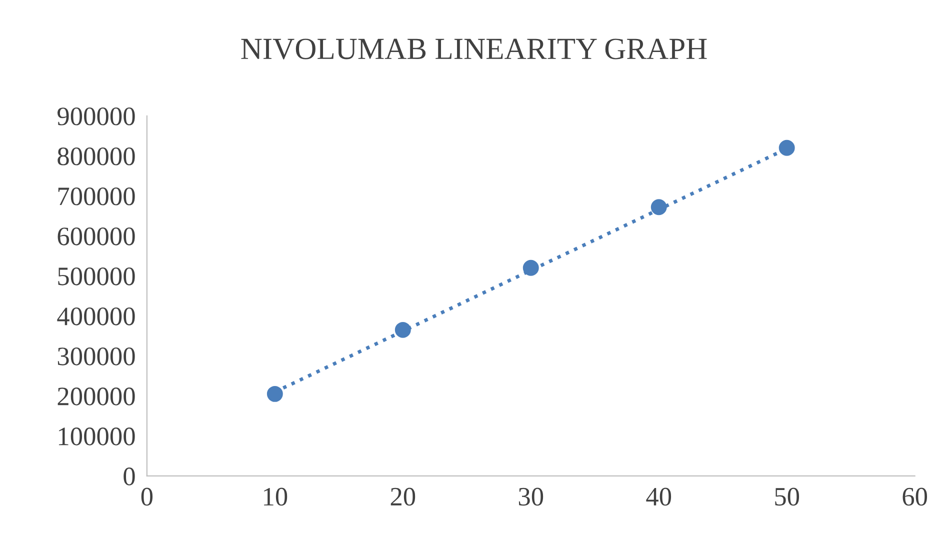 This screenshot has width=948, height=539. Describe the element at coordinates (96, 157) in the screenshot. I see `y-tick-label: 800000` at that location.